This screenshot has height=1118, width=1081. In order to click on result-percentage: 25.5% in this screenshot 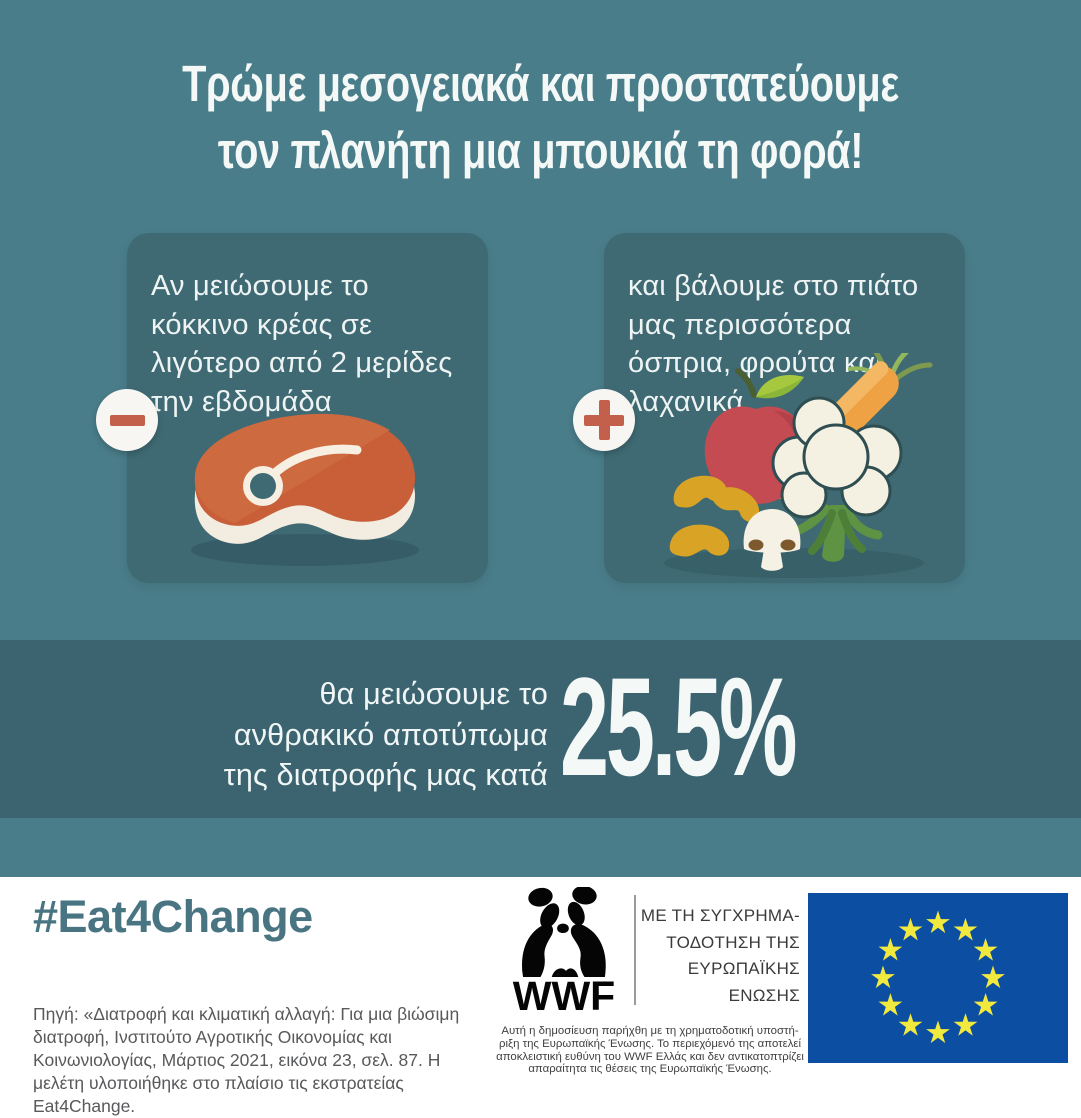, I will do `click(678, 726)`.